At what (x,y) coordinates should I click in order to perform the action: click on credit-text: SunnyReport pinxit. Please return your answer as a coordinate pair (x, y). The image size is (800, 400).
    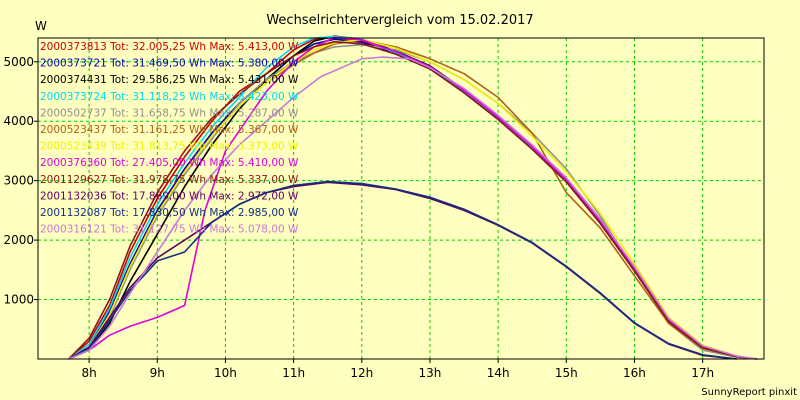
    Looking at the image, I should click on (749, 392).